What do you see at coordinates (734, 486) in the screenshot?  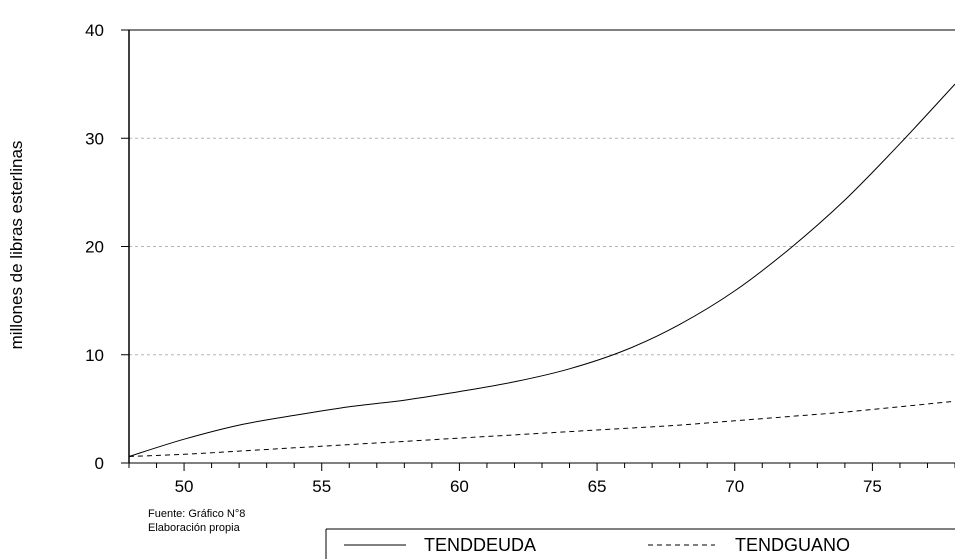 I see `x-tick-label-70: 70` at bounding box center [734, 486].